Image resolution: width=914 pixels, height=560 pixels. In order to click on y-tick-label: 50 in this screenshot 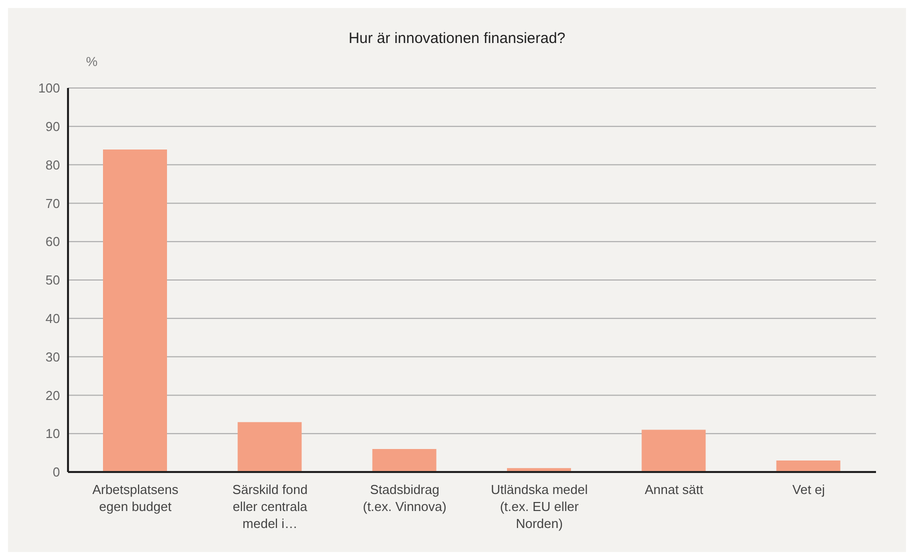, I will do `click(53, 280)`.